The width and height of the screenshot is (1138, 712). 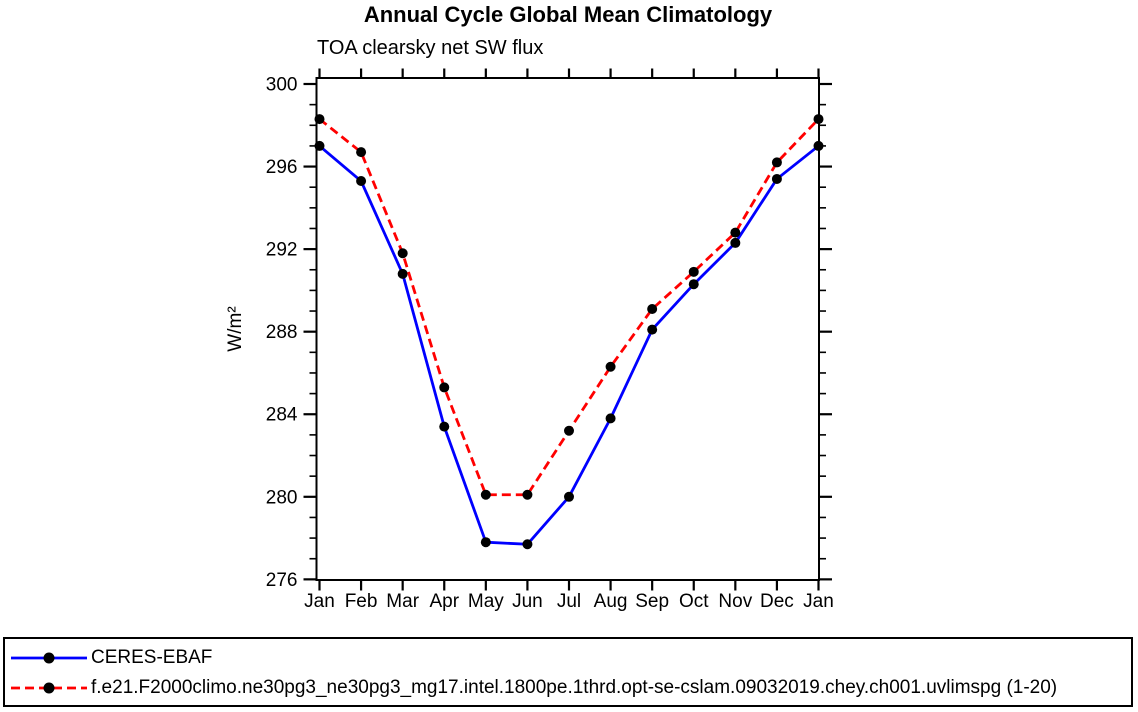 I want to click on chart-title: Annual Cycle Global Mean Climatology, so click(x=568, y=14).